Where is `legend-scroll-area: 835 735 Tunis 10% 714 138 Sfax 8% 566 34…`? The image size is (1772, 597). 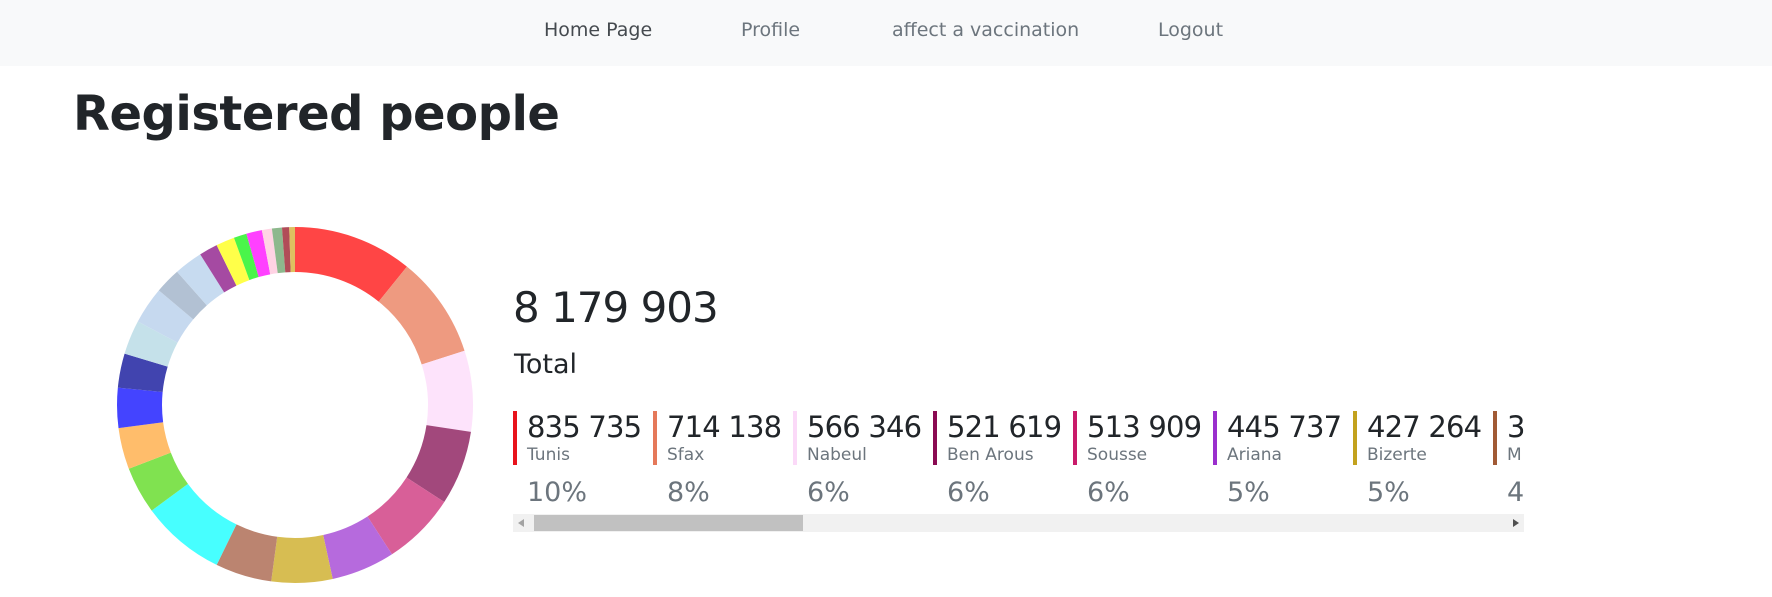 legend-scroll-area: 835 735 Tunis 10% 714 138 Sfax 8% 566 34… is located at coordinates (1018, 461).